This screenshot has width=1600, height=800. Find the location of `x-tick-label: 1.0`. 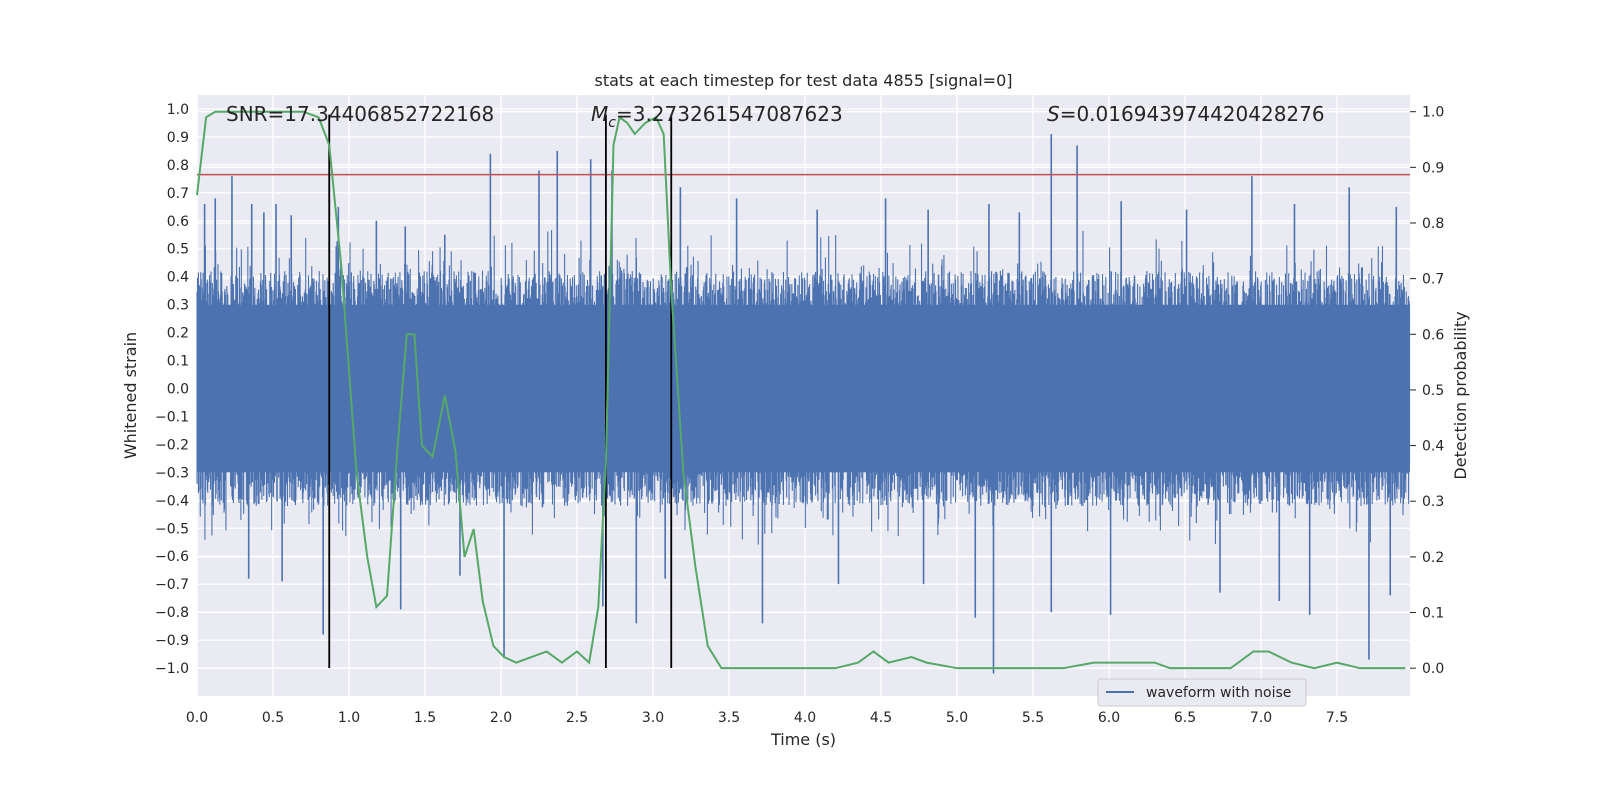

x-tick-label: 1.0 is located at coordinates (349, 718).